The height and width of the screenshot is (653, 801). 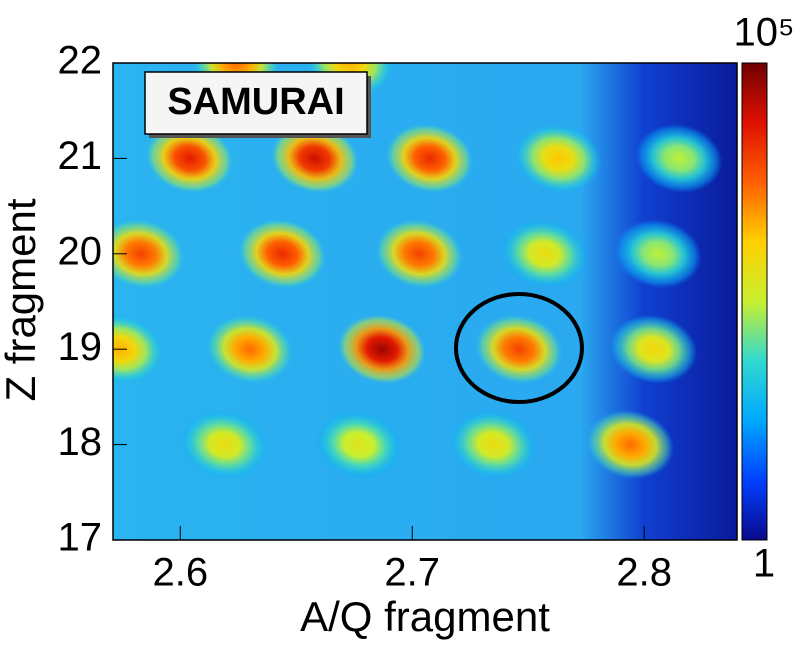 I want to click on x-axis-label: A/Q fragment, so click(x=425, y=616).